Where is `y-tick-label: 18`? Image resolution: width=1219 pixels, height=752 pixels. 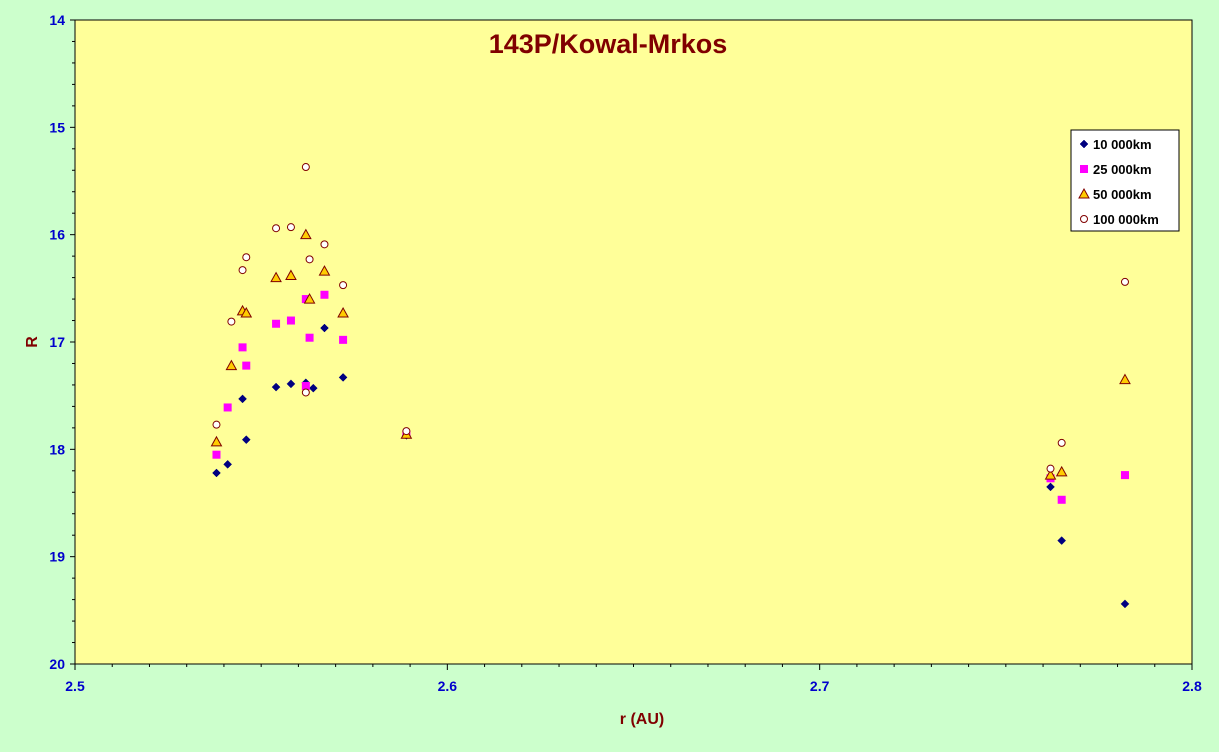
y-tick-label: 18 is located at coordinates (57, 449).